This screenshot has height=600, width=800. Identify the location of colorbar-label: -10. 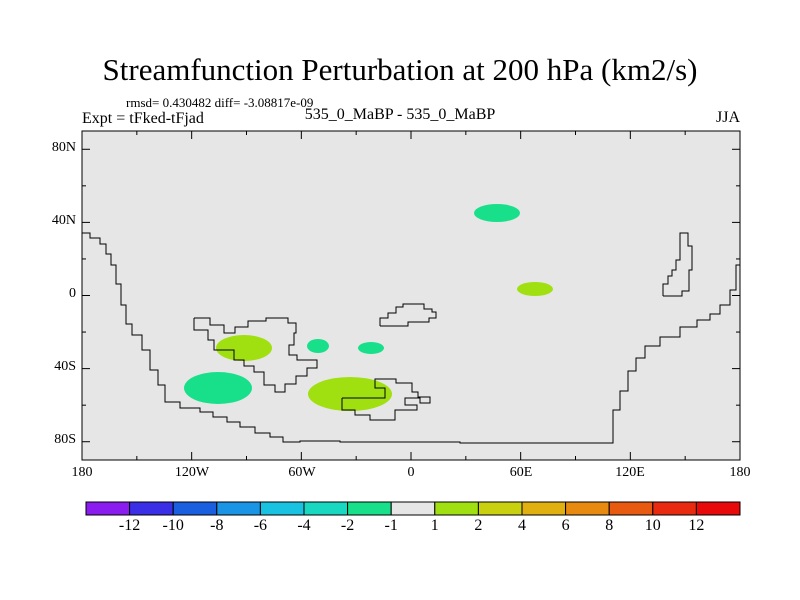
(173, 525).